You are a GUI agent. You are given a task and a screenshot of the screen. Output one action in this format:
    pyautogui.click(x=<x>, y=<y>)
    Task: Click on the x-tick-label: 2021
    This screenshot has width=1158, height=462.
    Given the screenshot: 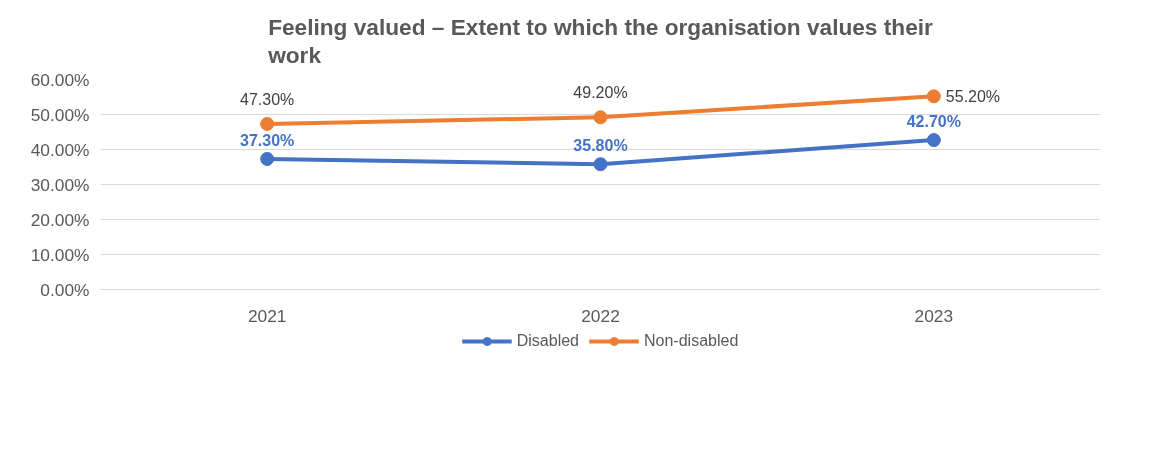 What is the action you would take?
    pyautogui.click(x=267, y=315)
    